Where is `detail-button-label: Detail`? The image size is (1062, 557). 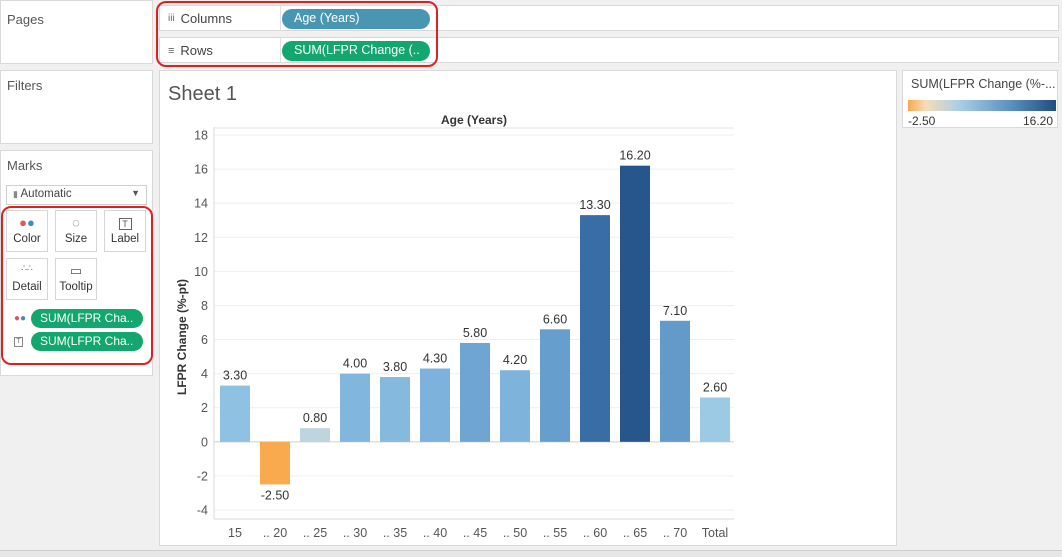 detail-button-label: Detail is located at coordinates (27, 287).